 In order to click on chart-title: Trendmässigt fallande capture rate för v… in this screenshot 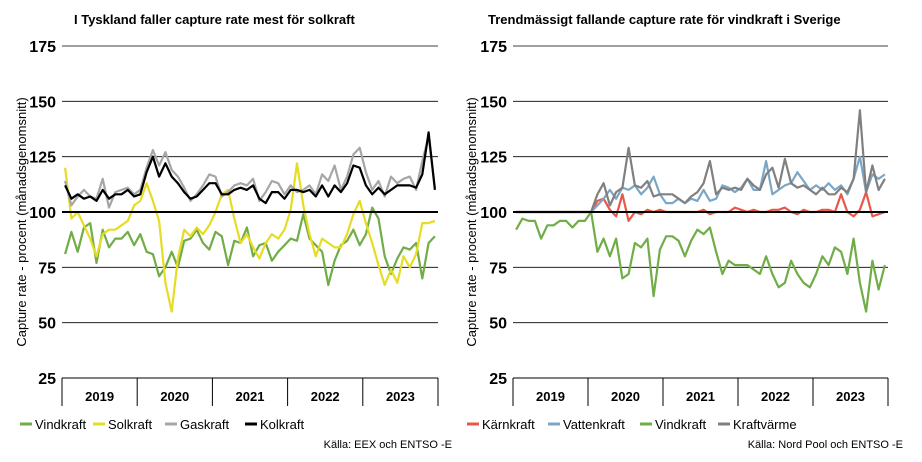, I will do `click(664, 19)`.